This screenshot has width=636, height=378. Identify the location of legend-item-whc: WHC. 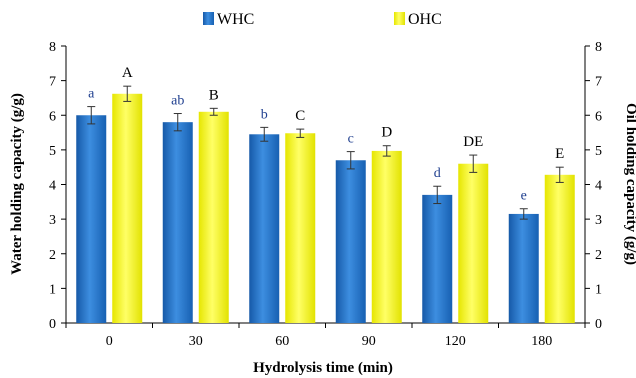
(228, 19).